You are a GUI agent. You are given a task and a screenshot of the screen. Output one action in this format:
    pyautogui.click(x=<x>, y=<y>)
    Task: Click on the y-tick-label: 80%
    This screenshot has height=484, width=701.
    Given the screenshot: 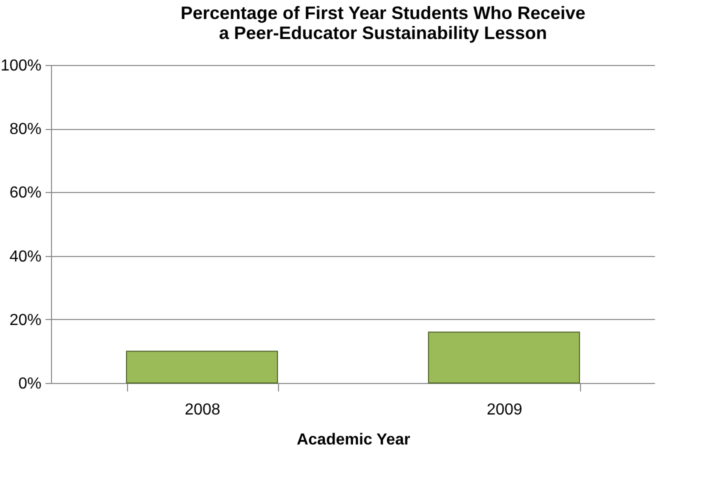 What is the action you would take?
    pyautogui.click(x=25, y=129)
    